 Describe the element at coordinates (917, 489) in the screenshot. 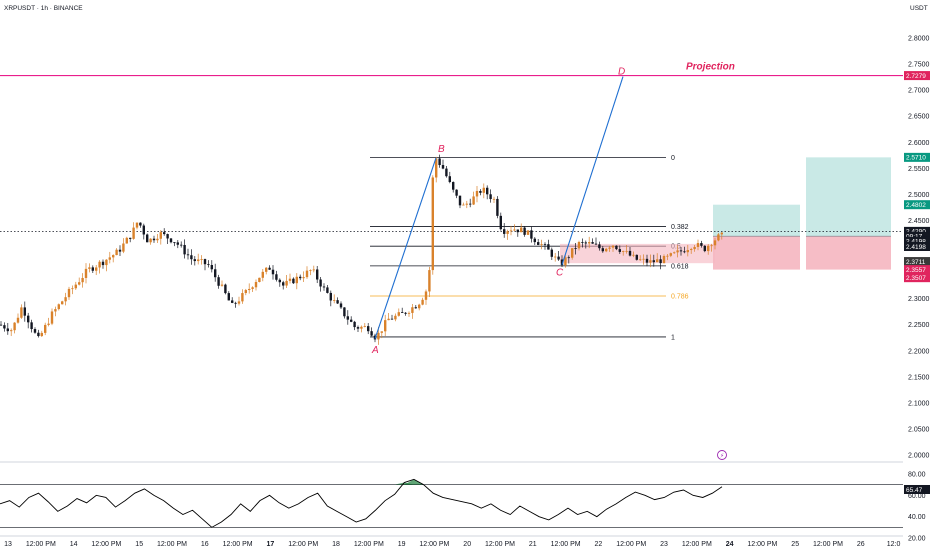

I see `rsi-value-badge` at that location.